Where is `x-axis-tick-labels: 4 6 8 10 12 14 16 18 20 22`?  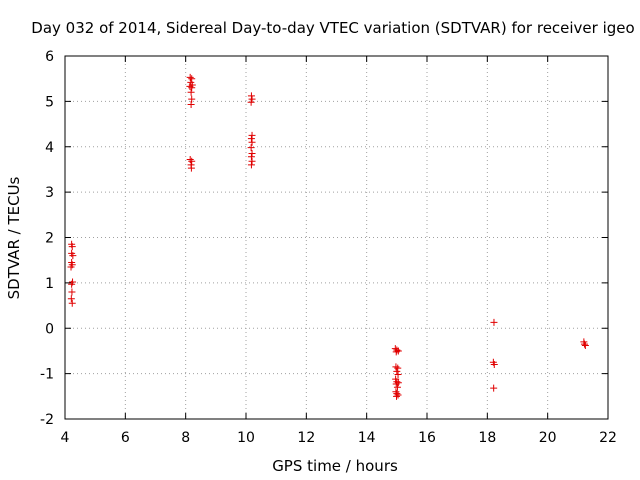 x-axis-tick-labels: 4 6 8 10 12 14 16 18 20 22 is located at coordinates (339, 438).